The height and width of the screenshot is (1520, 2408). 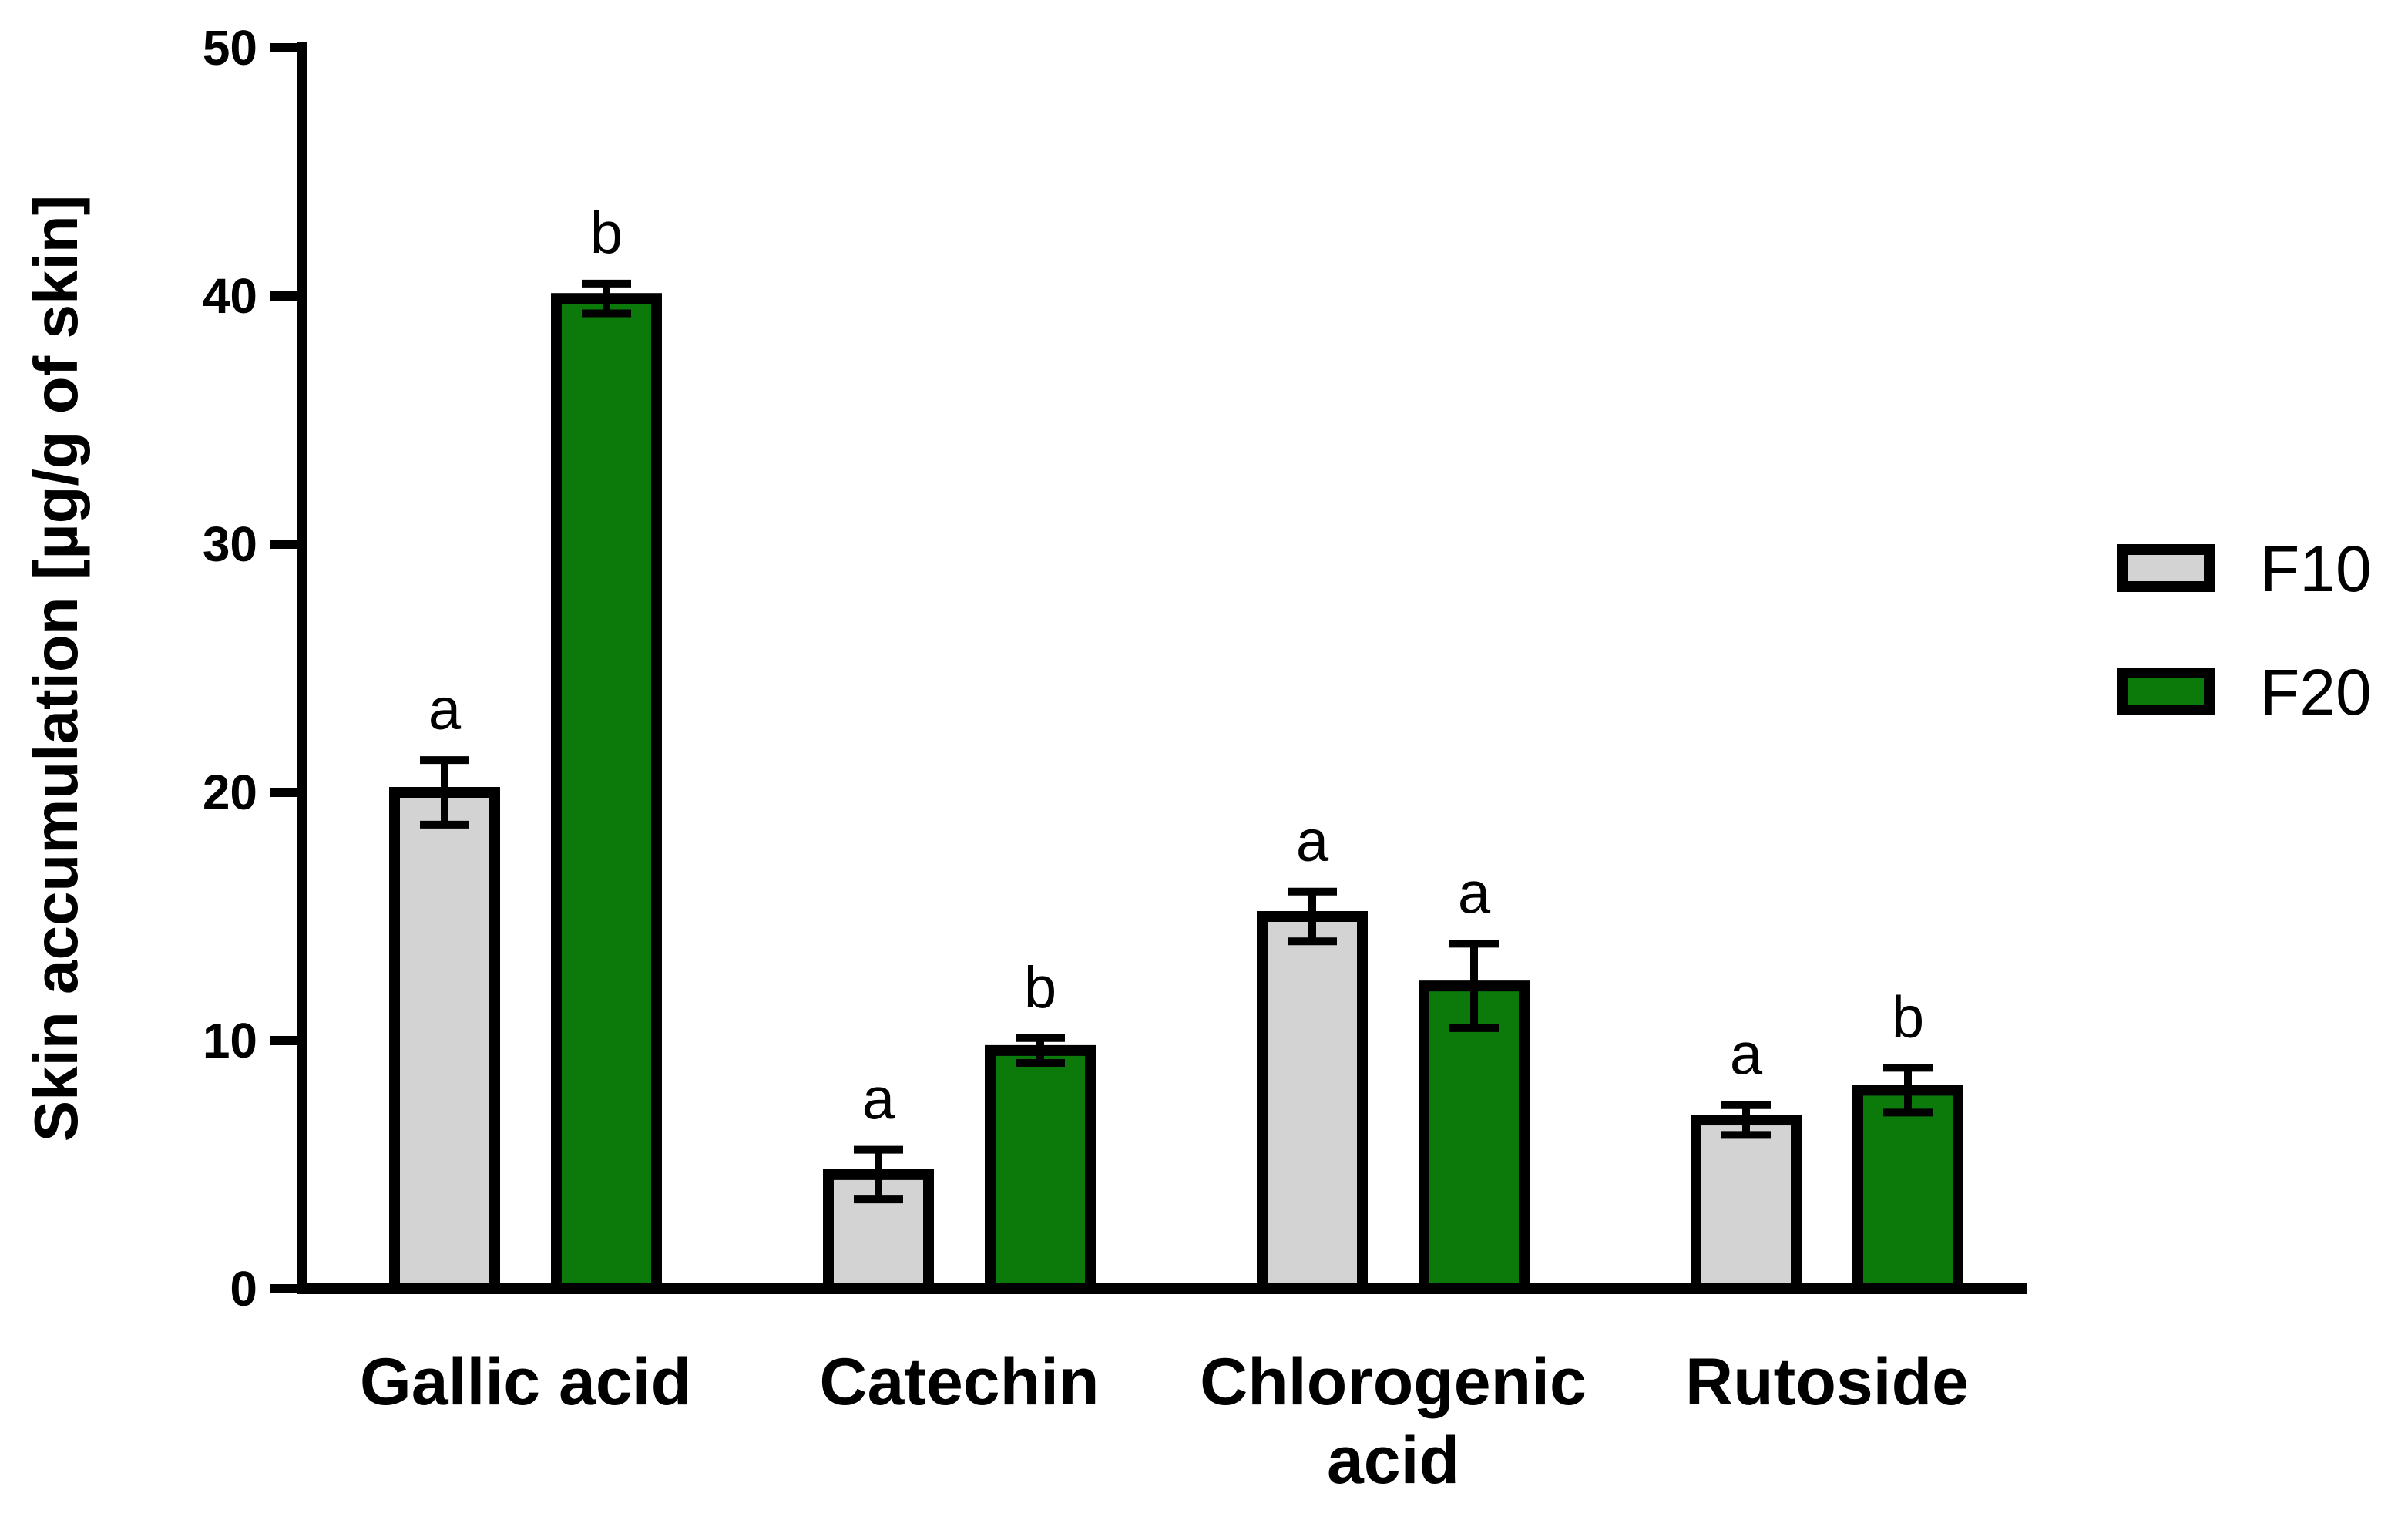 What do you see at coordinates (445, 709) in the screenshot?
I see `significance-letter-f10-0: a` at bounding box center [445, 709].